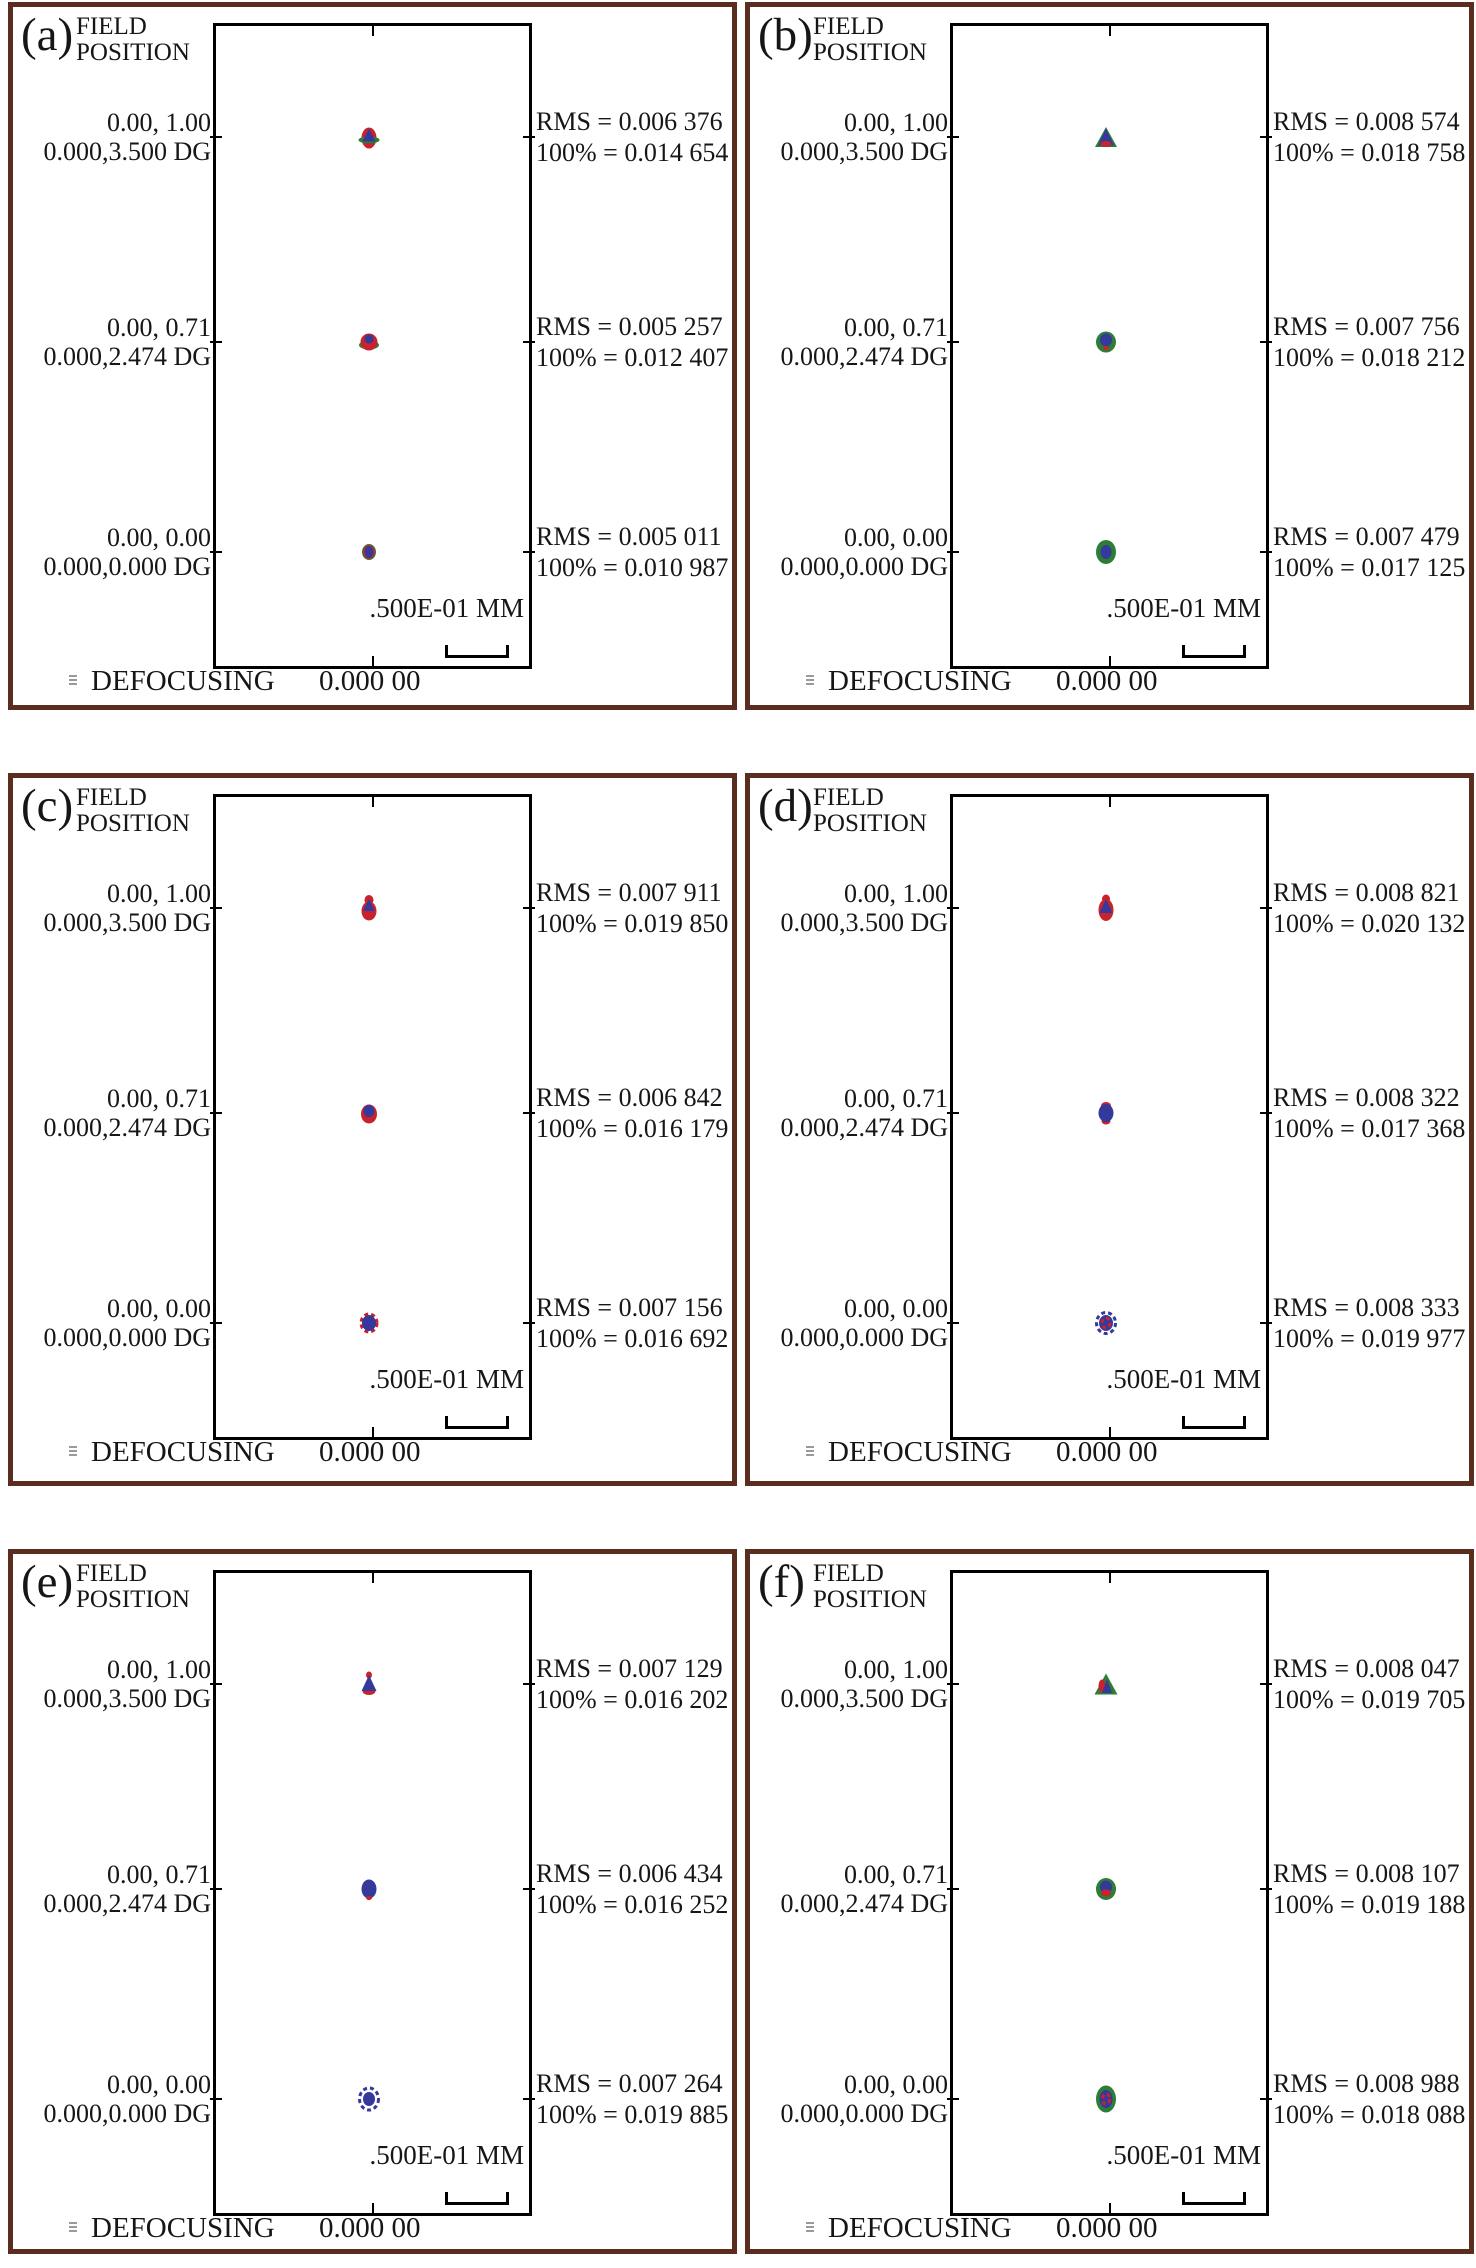 The image size is (1476, 2268). Describe the element at coordinates (632, 1699) in the screenshot. I see `full-energy-value: 100% = 0.016 202` at that location.